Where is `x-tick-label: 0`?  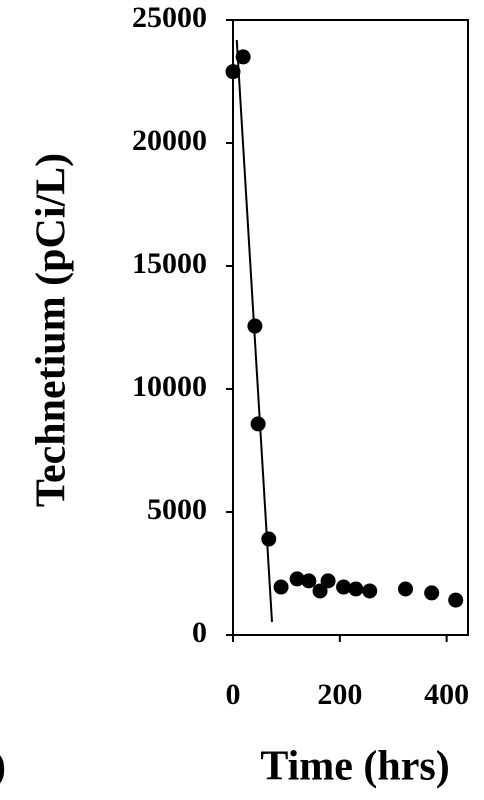
x-tick-label: 0 is located at coordinates (233, 694).